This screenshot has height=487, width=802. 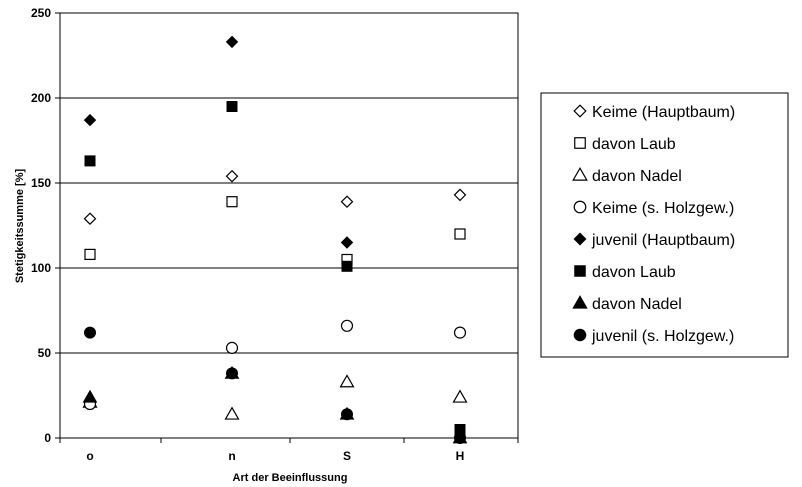 I want to click on y-tick-label: 100, so click(x=41, y=268).